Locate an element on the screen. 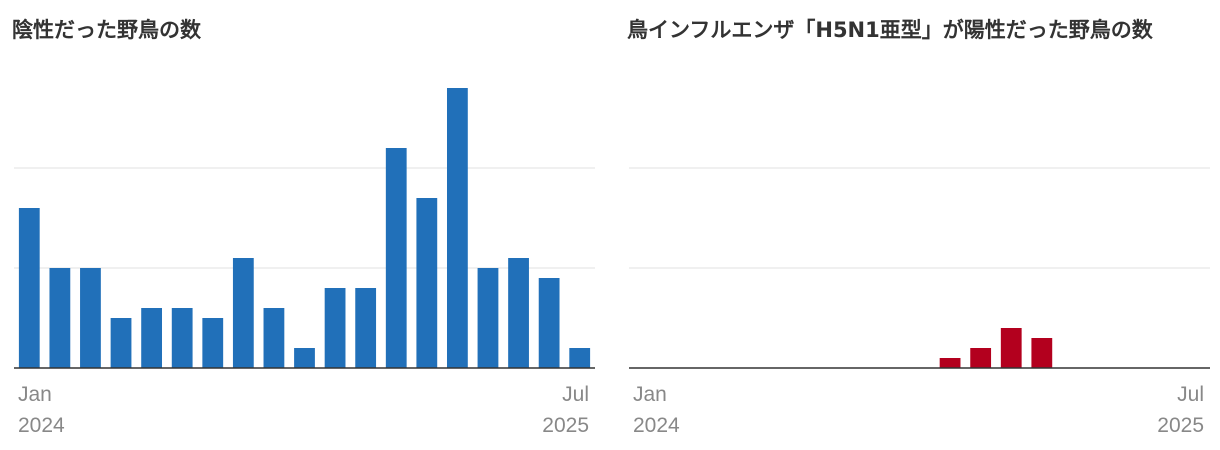  chart-title: 陰性だった野鳥の数 is located at coordinates (106, 30).